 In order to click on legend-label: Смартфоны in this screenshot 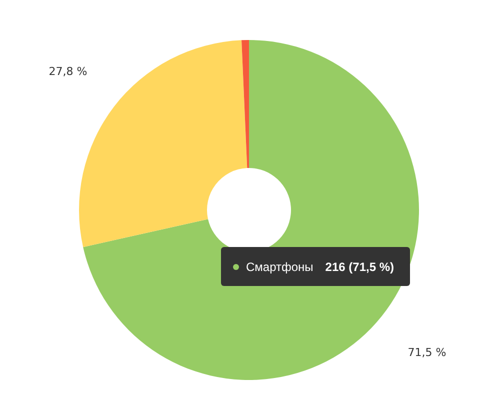, I will do `click(280, 267)`.